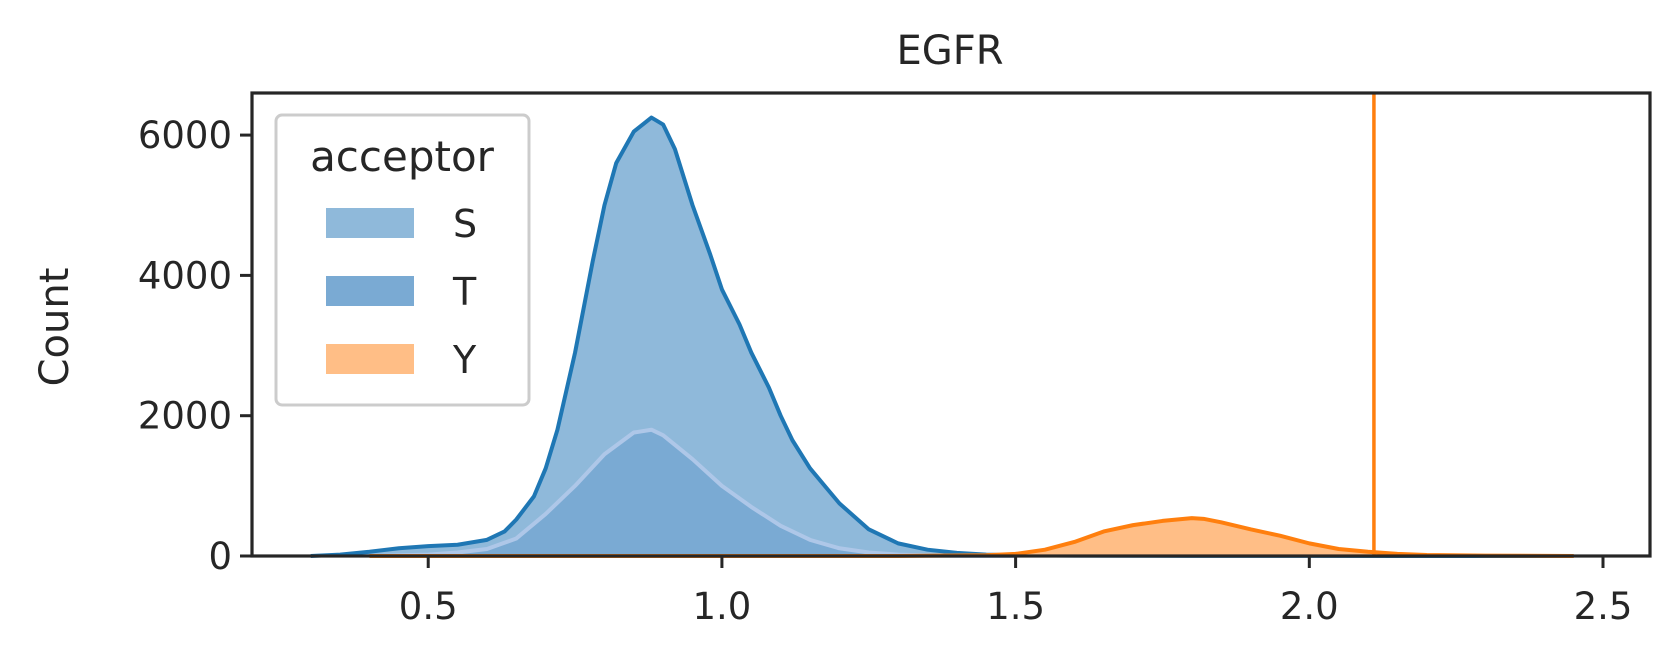  Describe the element at coordinates (185, 135) in the screenshot. I see `y-tick-label: 6000` at that location.